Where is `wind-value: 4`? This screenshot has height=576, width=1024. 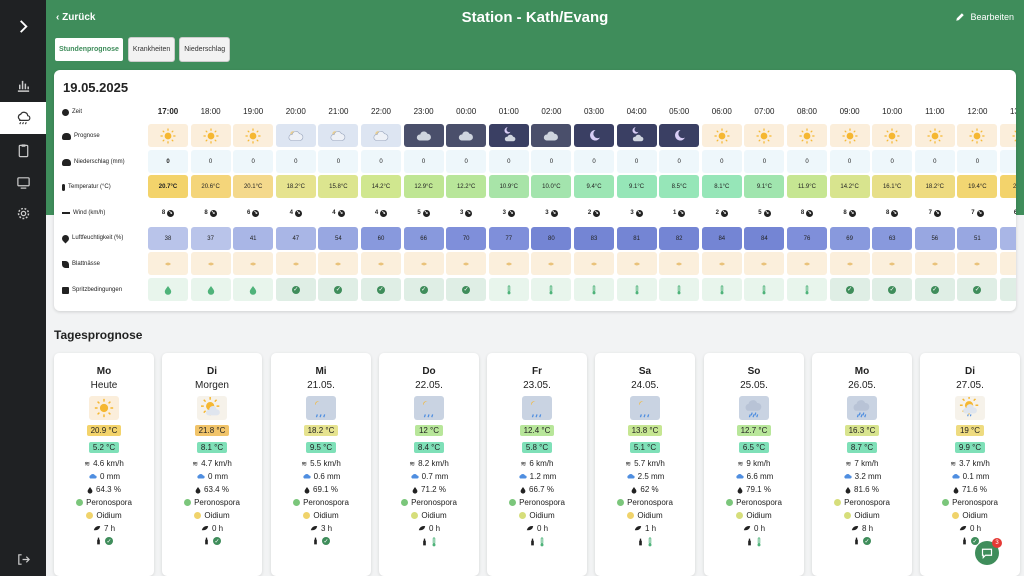
wind-value: 4 is located at coordinates (376, 213).